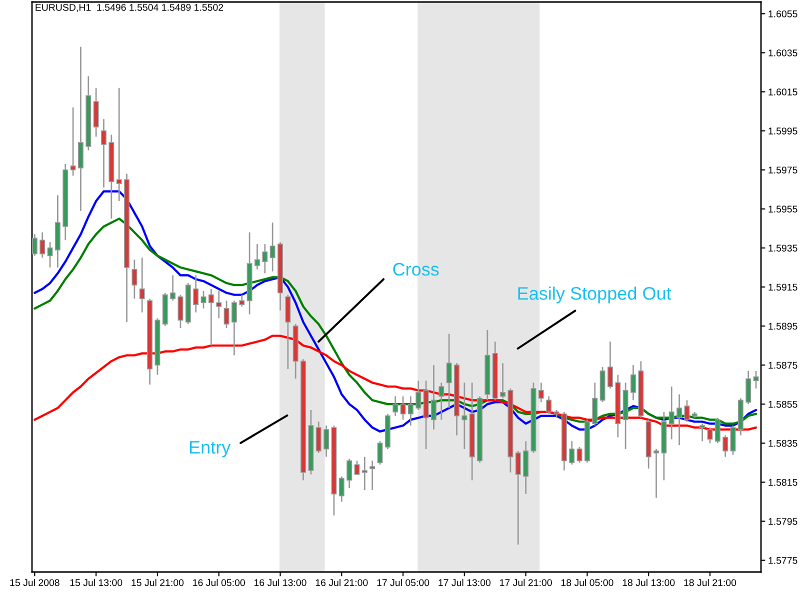 The height and width of the screenshot is (594, 800). Describe the element at coordinates (210, 449) in the screenshot. I see `annotation: Entry` at that location.